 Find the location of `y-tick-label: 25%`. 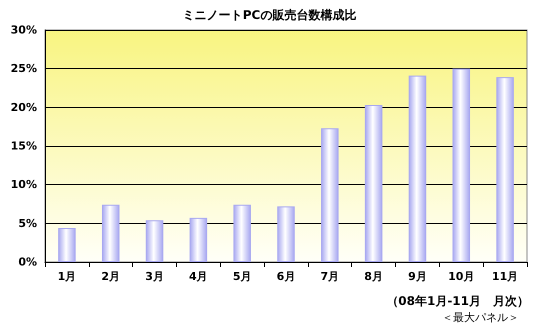

y-tick-label: 25% is located at coordinates (23, 69).